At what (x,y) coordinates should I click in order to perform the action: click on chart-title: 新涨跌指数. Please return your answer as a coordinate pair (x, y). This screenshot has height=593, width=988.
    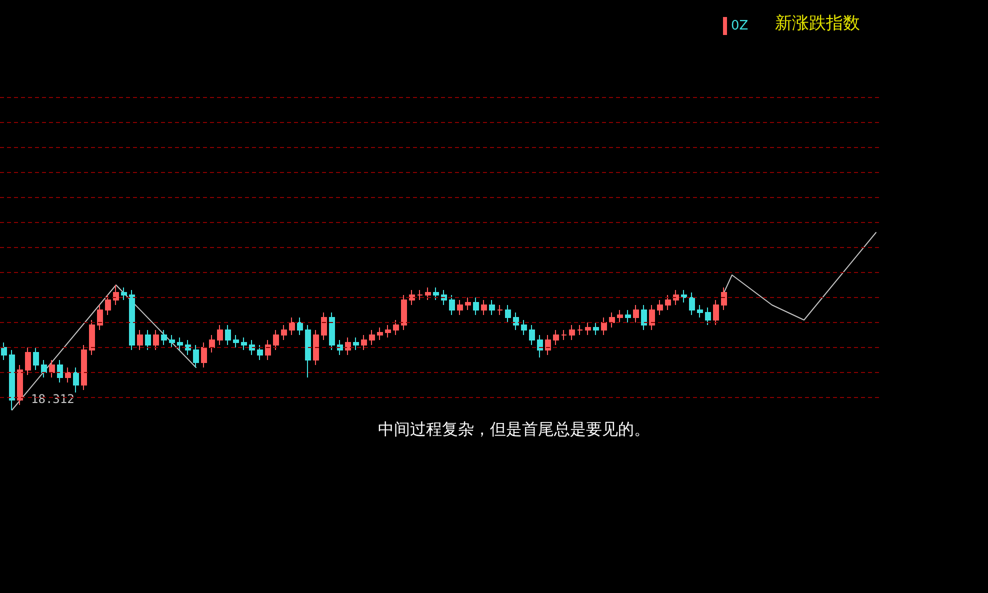
    Looking at the image, I should click on (817, 24).